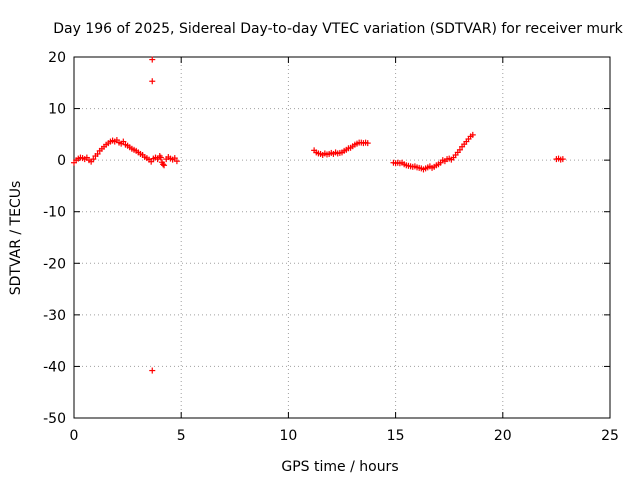  Describe the element at coordinates (54, 367) in the screenshot. I see `y-tick-label: -40` at that location.